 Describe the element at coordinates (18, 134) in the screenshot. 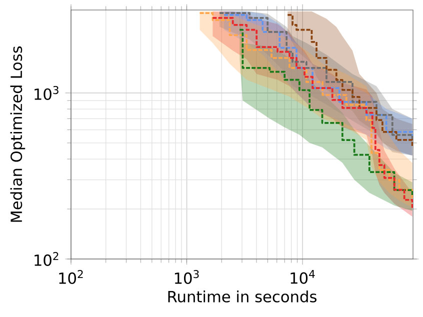

I see `y-axis-title: Median Optimized Loss` at that location.